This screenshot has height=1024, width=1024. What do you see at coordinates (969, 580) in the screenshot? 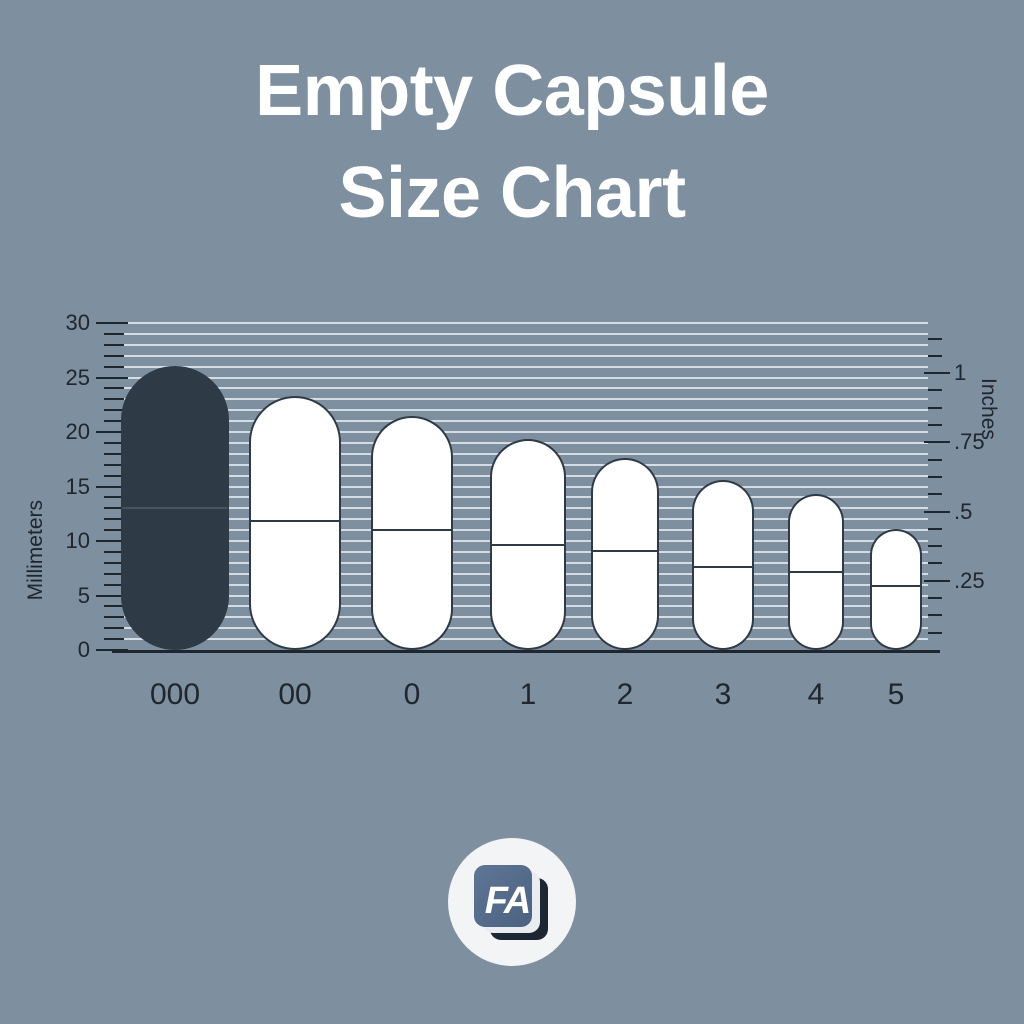
I see `y2-axis-tick-label-.25: .25` at bounding box center [969, 580].